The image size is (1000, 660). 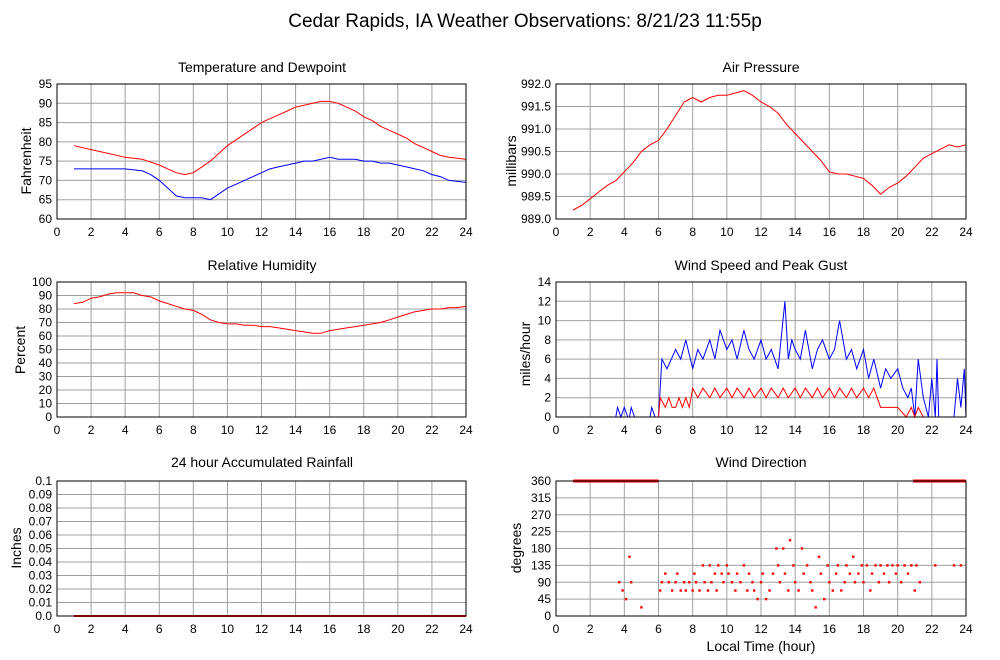 I want to click on rain-ytick-label: 0.09, so click(x=41, y=495).